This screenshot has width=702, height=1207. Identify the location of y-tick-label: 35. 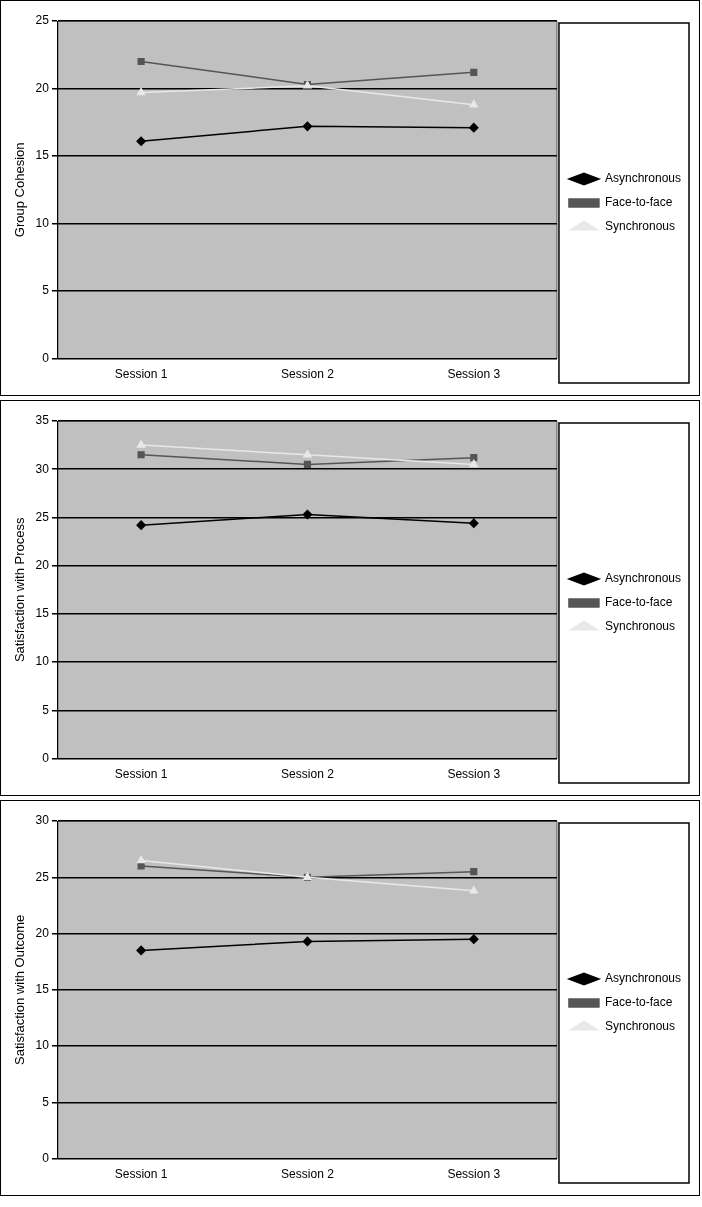
(42, 420).